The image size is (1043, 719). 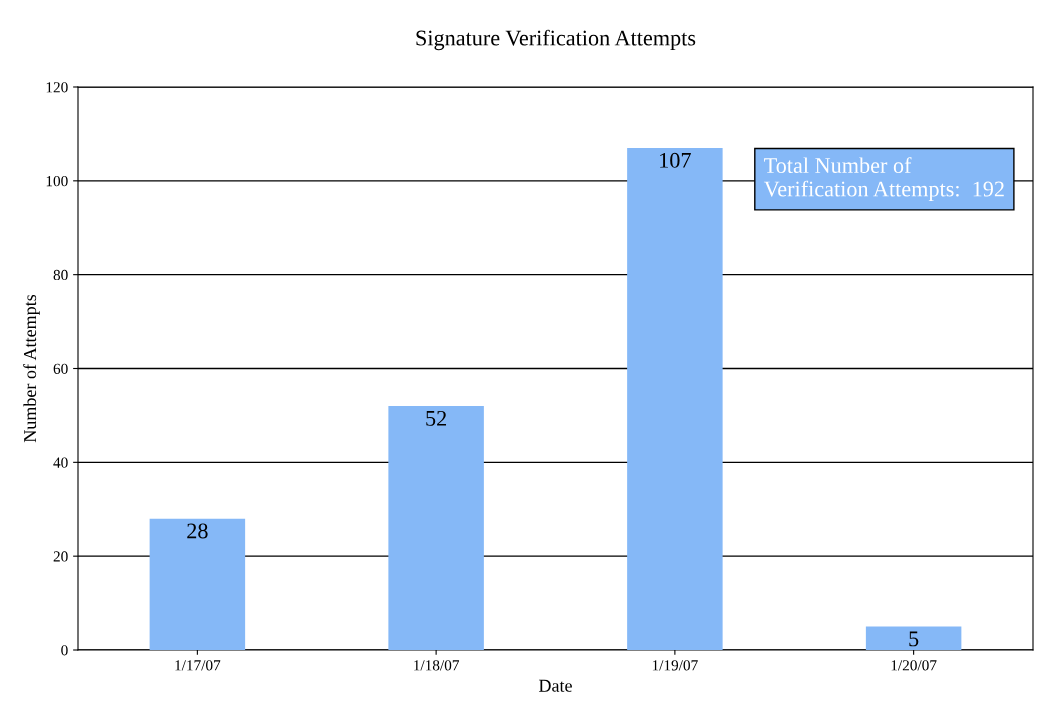 What do you see at coordinates (675, 160) in the screenshot?
I see `data-label: 107` at bounding box center [675, 160].